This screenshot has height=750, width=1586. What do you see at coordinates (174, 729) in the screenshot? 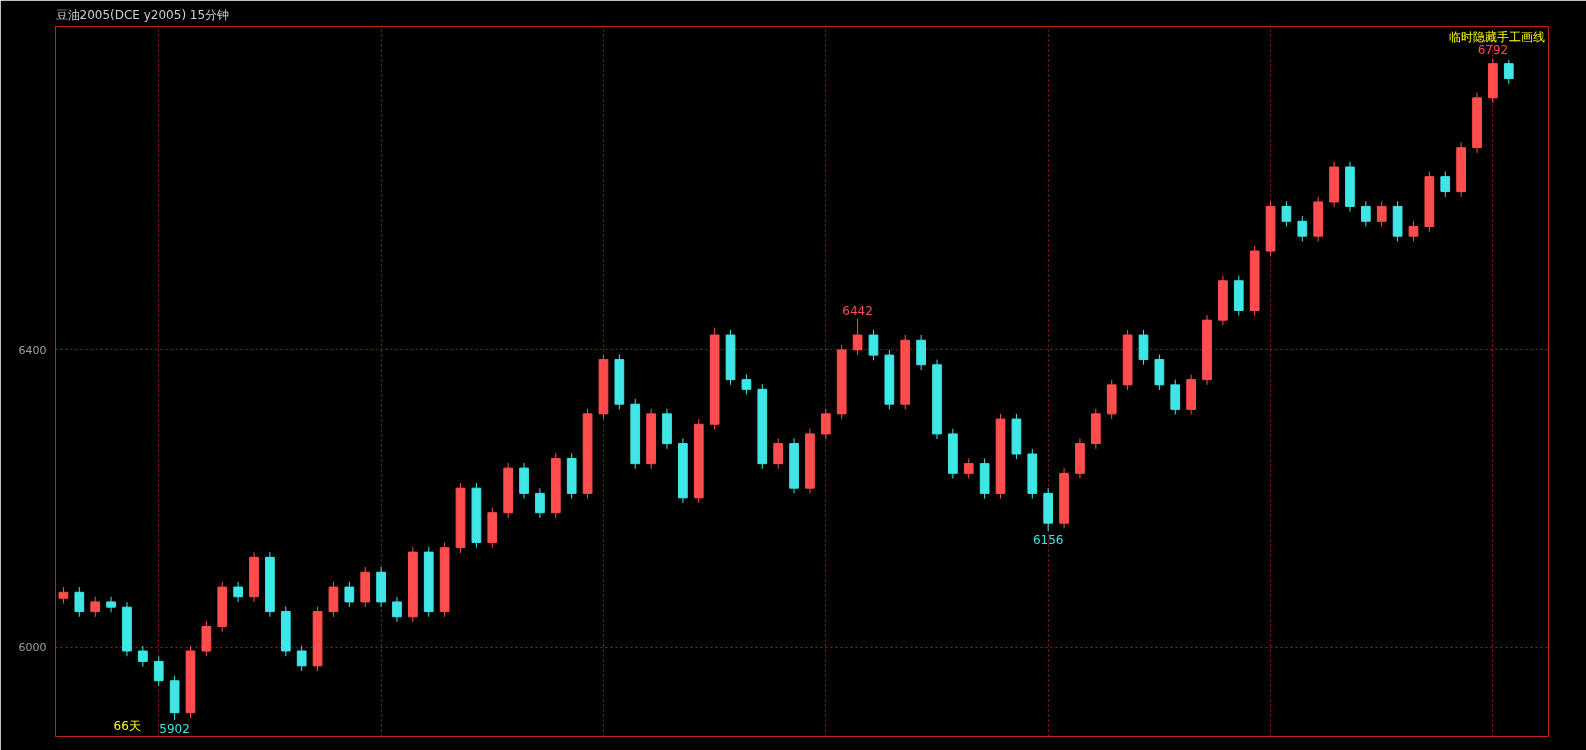
I see `annotation: 5902` at bounding box center [174, 729].